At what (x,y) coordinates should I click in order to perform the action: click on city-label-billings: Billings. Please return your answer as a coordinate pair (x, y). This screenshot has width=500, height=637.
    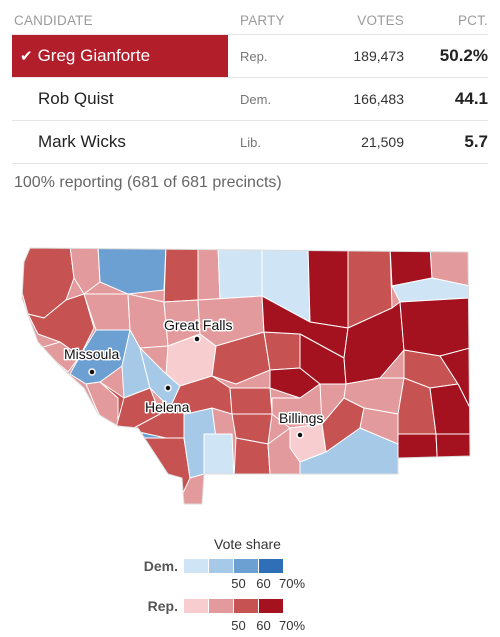
    Looking at the image, I should click on (301, 418).